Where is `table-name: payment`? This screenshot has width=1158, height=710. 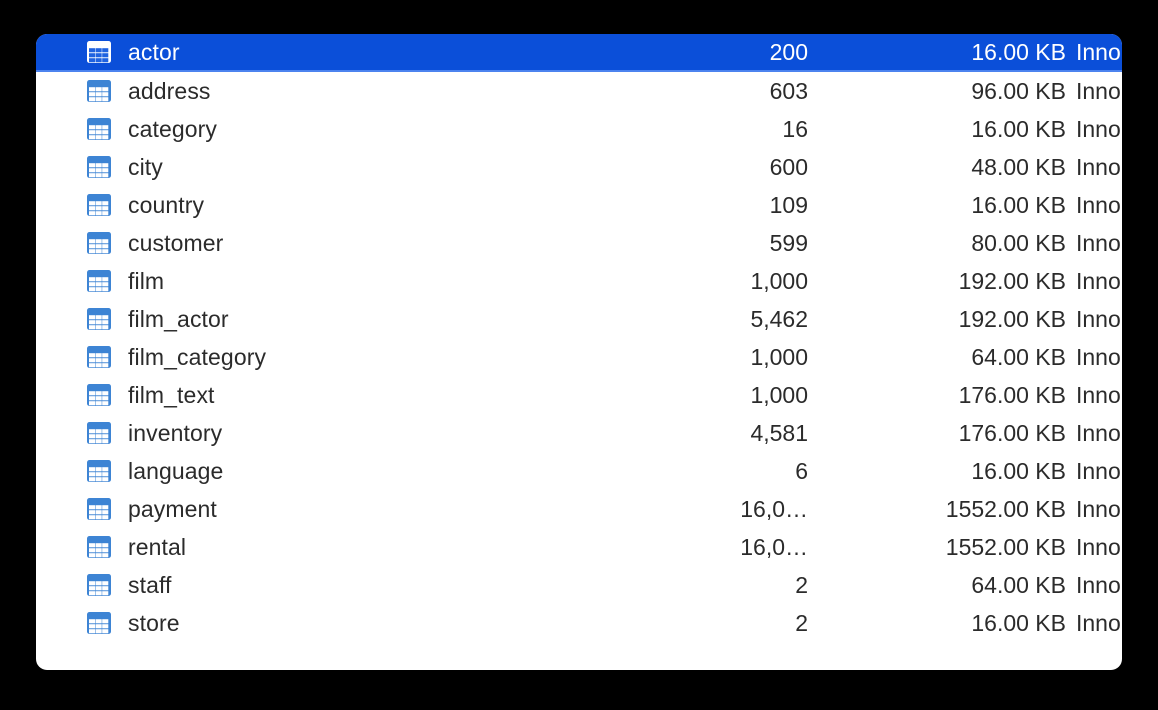
table-name: payment is located at coordinates (172, 509).